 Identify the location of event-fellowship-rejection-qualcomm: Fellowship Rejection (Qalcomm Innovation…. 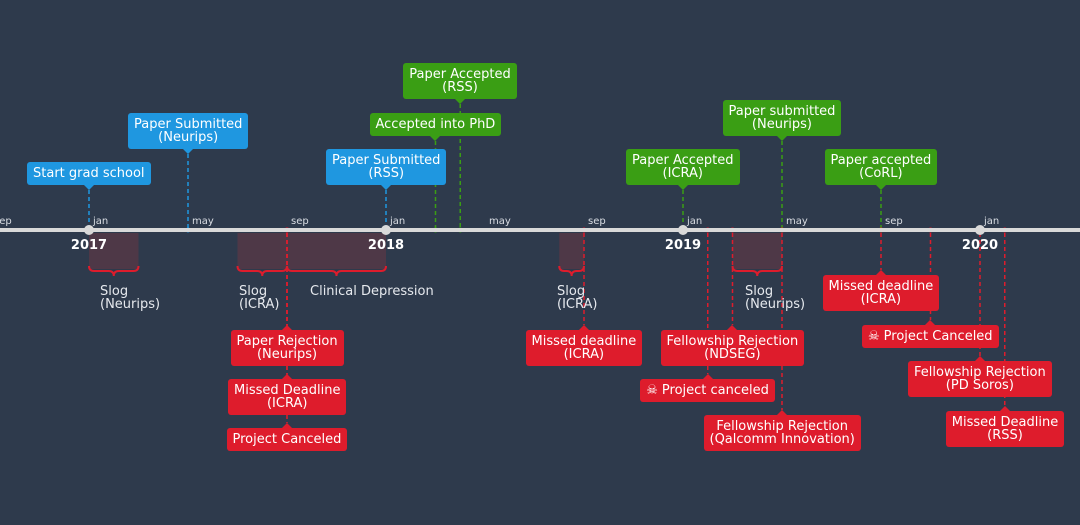
(782, 430).